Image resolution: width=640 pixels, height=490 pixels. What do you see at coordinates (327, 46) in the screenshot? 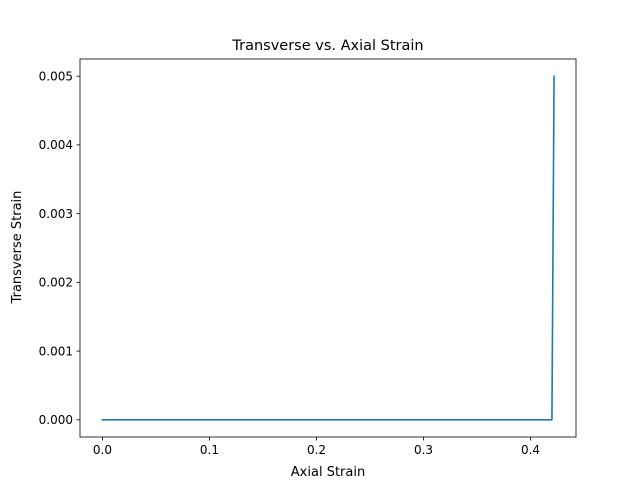
I see `chart-title: Transverse vs. Axial Strain` at bounding box center [327, 46].